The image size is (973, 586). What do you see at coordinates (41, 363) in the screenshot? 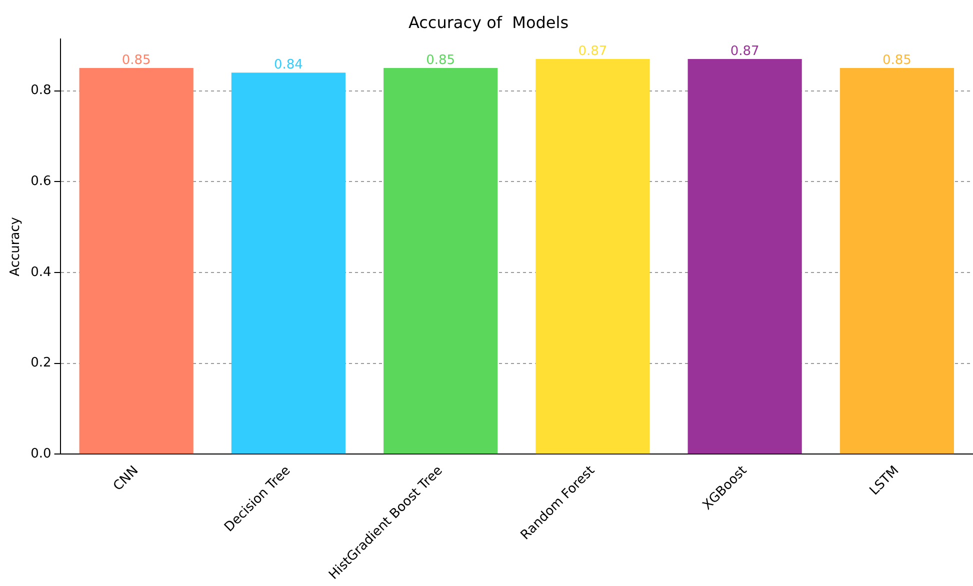
I see `y-tick-label: 0.2` at bounding box center [41, 363].